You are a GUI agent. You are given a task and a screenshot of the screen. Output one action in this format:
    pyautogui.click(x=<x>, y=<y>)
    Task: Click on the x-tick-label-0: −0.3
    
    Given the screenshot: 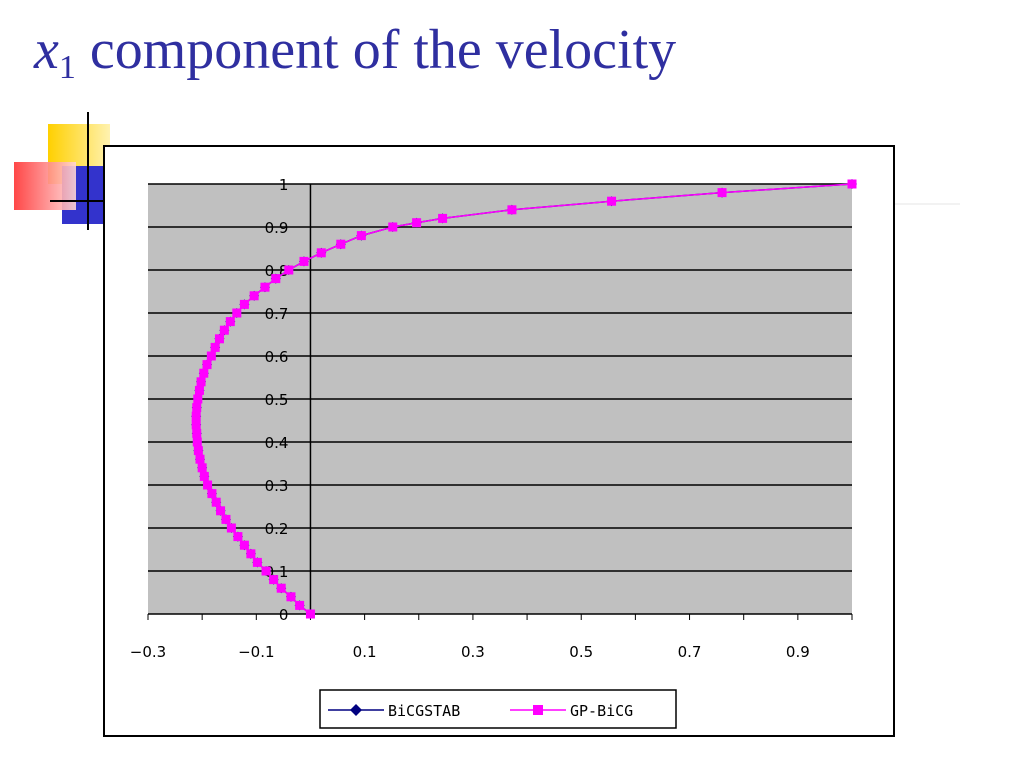 What is the action you would take?
    pyautogui.click(x=148, y=652)
    